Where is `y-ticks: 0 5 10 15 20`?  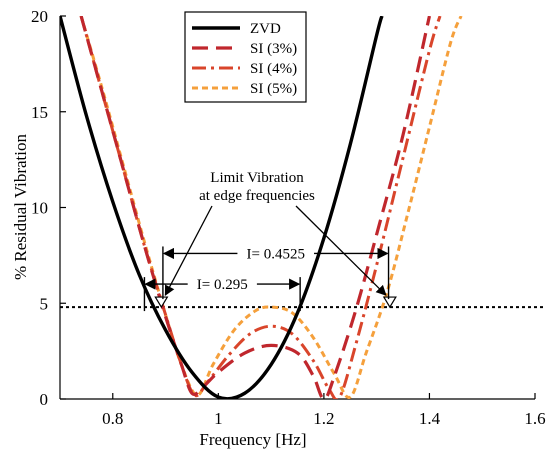
y-ticks: 0 5 10 15 20 is located at coordinates (48, 208).